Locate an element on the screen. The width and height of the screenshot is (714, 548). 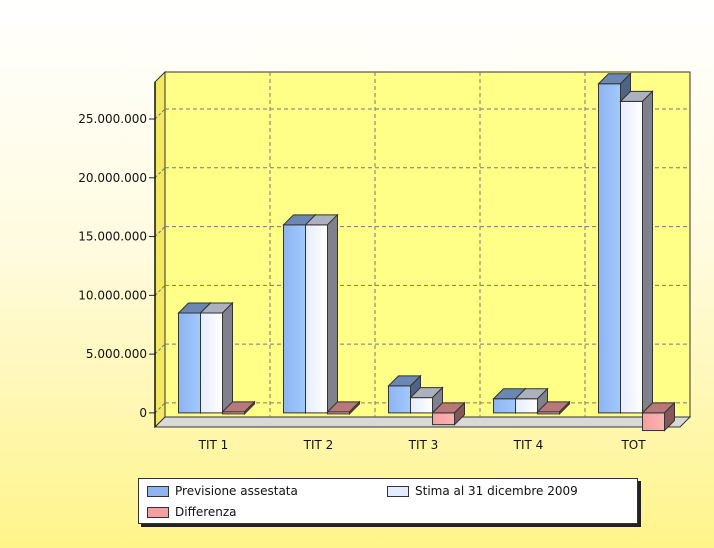
legend-item-stima: Stima al 31 dicembre 2009 is located at coordinates (482, 491).